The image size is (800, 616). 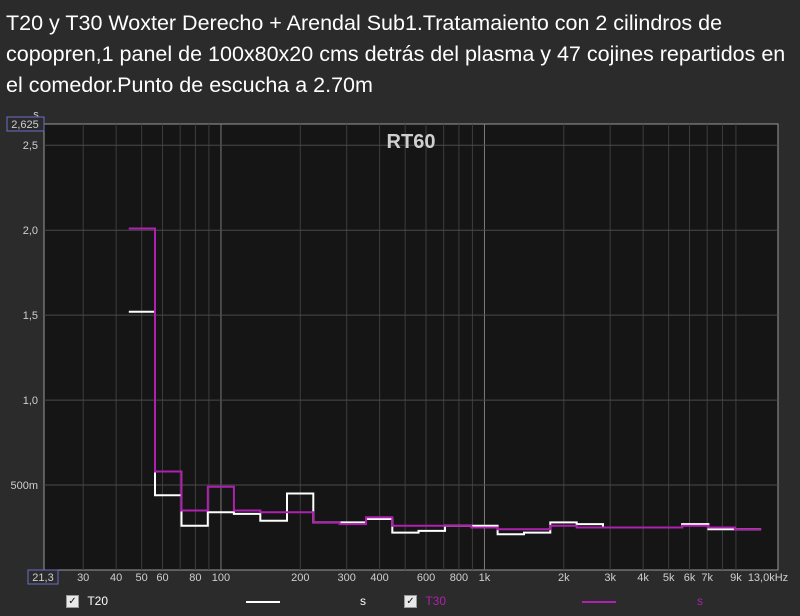 What do you see at coordinates (410, 602) in the screenshot?
I see `t30-checkbox: ✓` at bounding box center [410, 602].